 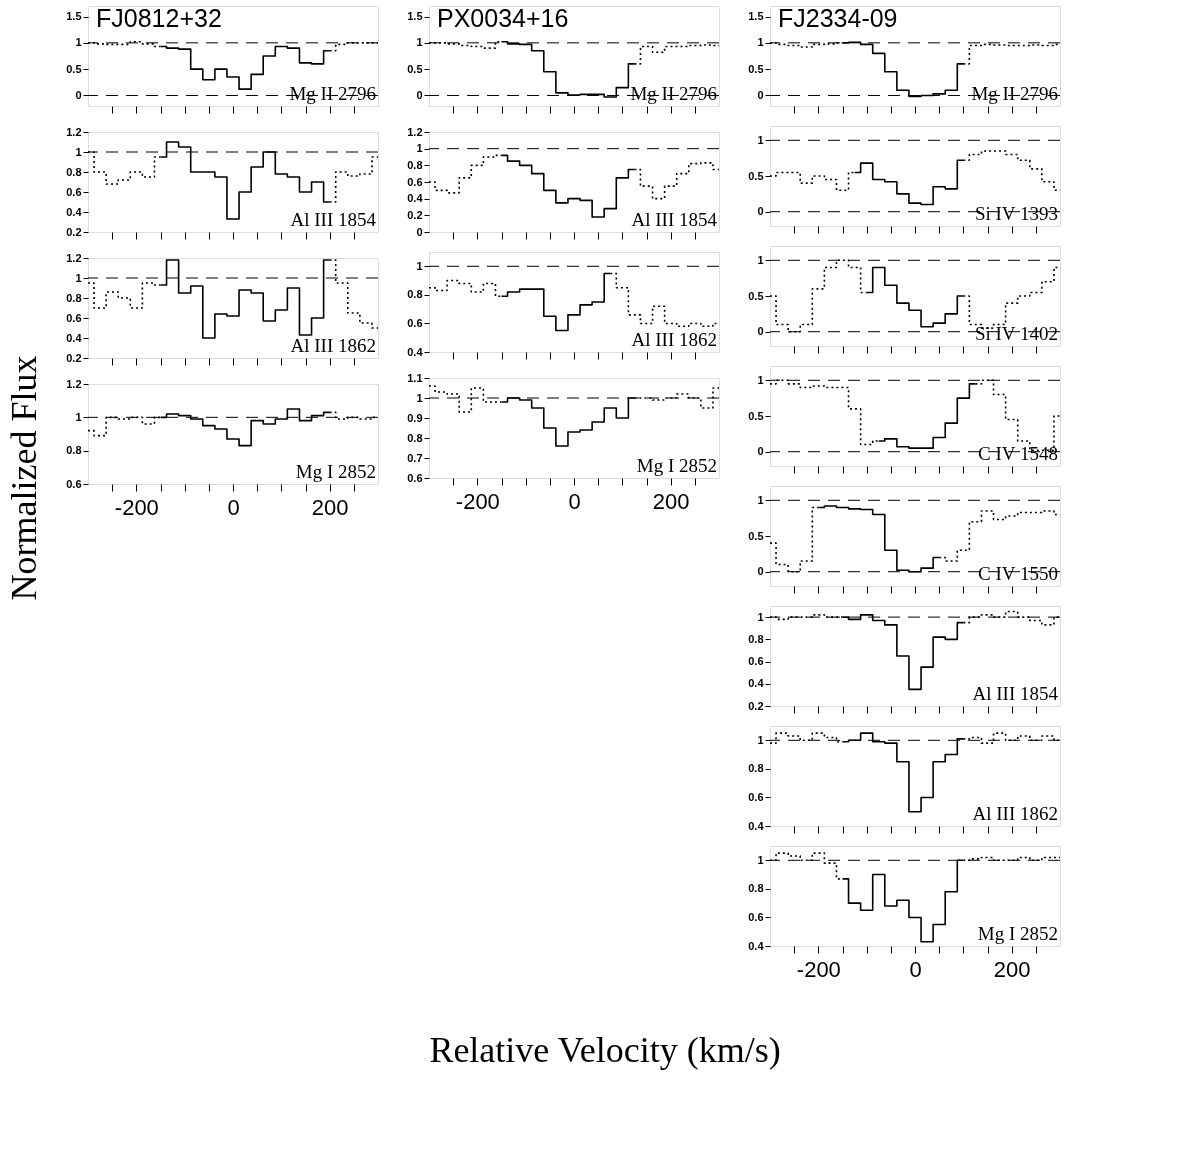 What do you see at coordinates (605, 1050) in the screenshot?
I see `text: Relative Velocity (km/s)` at bounding box center [605, 1050].